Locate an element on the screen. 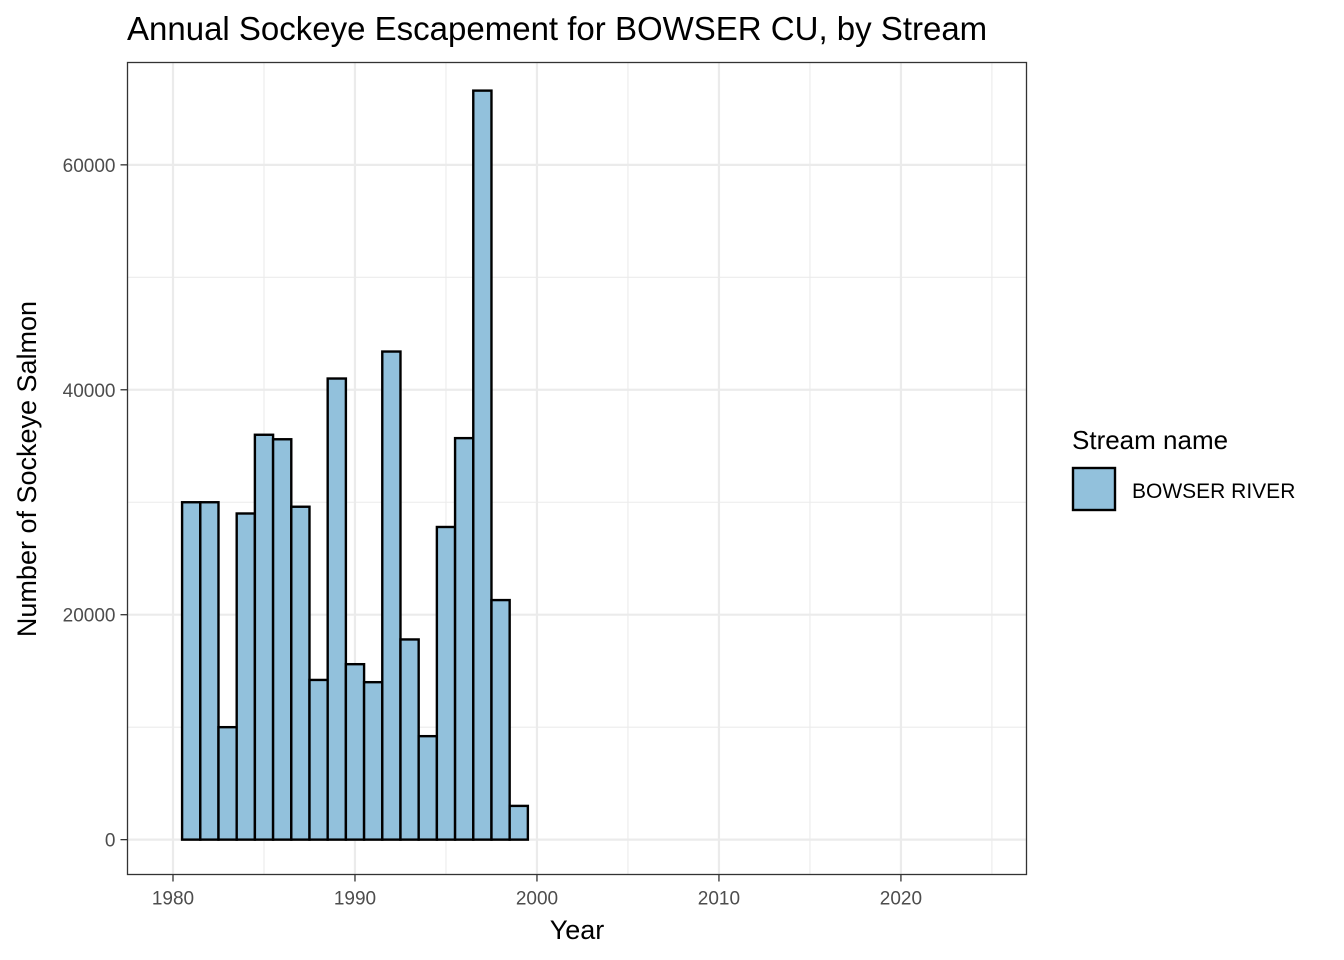 The width and height of the screenshot is (1344, 960). x-tick-label: 2010 is located at coordinates (719, 899).